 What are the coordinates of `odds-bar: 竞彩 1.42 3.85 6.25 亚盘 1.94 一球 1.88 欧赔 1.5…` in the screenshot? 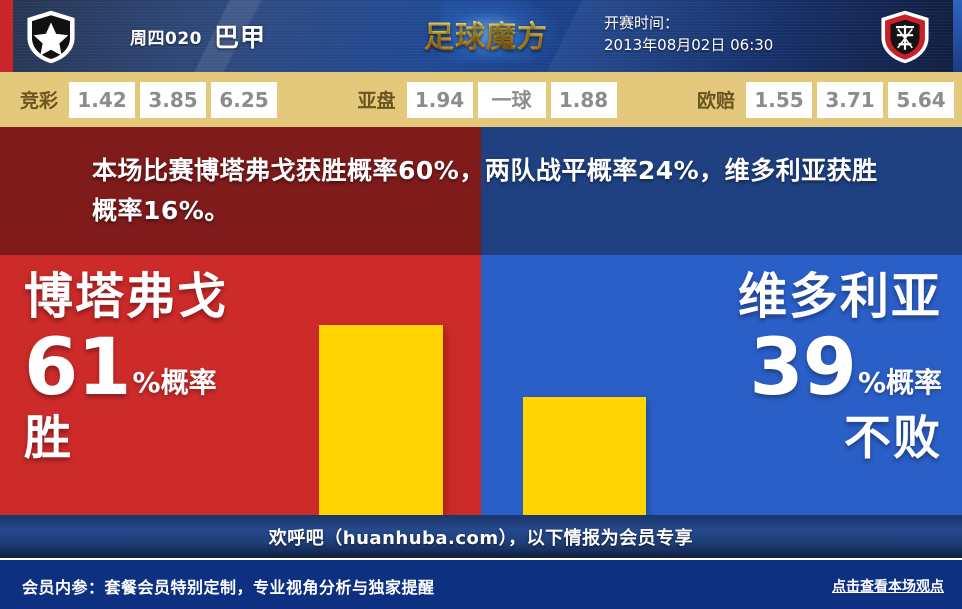 It's located at (481, 99).